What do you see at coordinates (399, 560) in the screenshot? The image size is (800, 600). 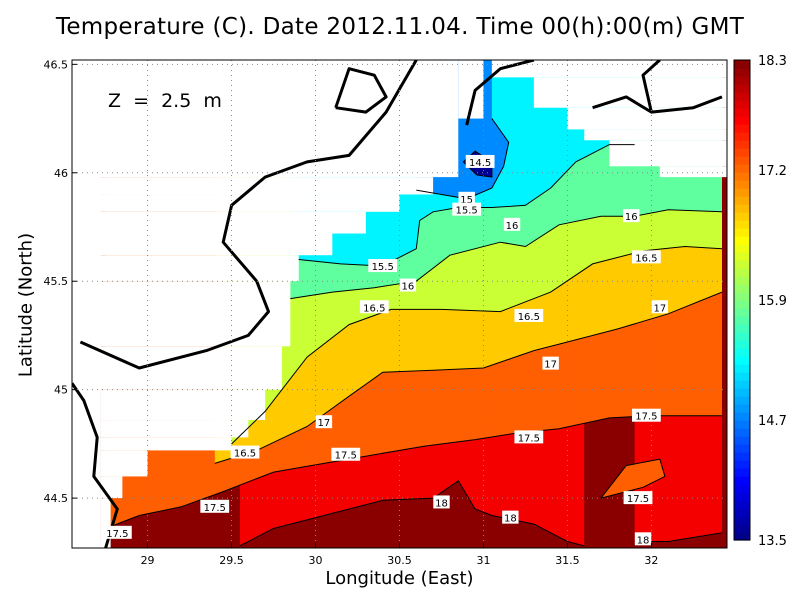 I see `x-tick-label: 30.5` at bounding box center [399, 560].